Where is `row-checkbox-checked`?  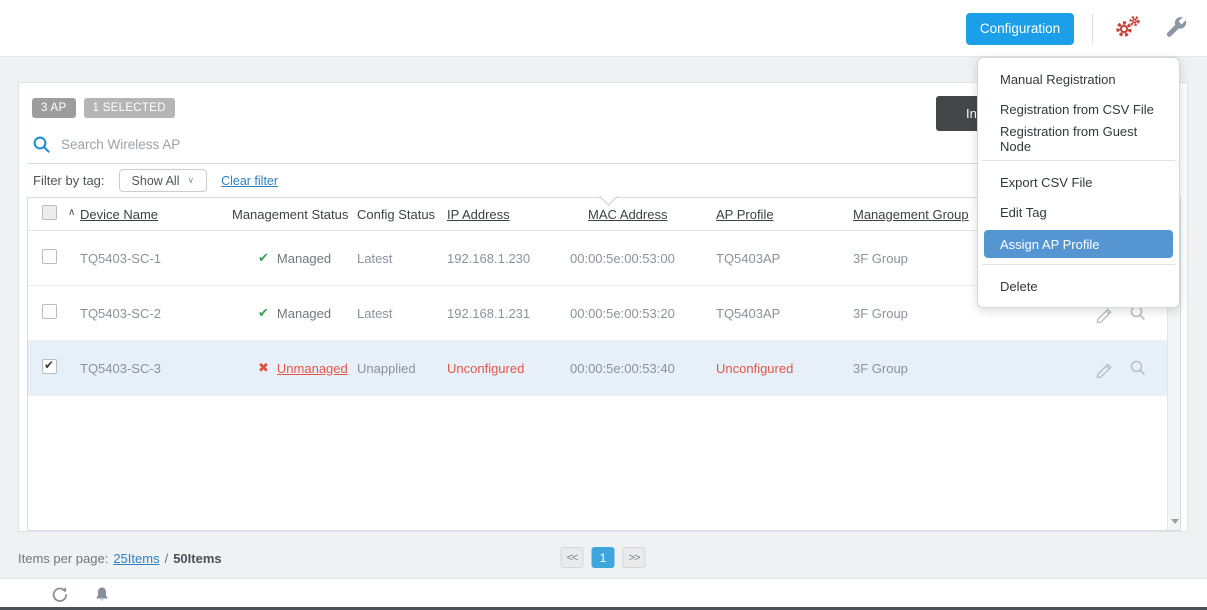 row-checkbox-checked is located at coordinates (49, 366).